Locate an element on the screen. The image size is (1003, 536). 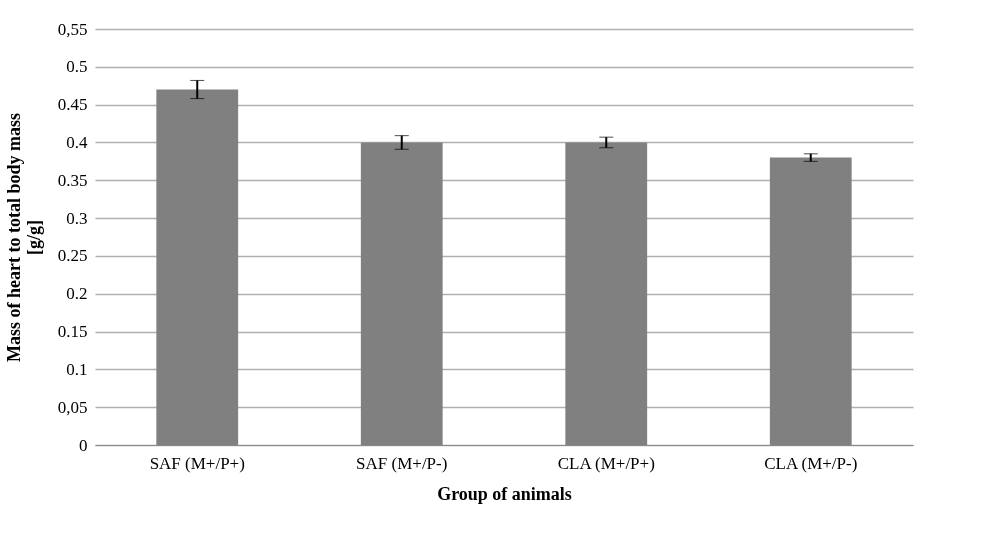
y-tick-label: 0.4 is located at coordinates (77, 142).